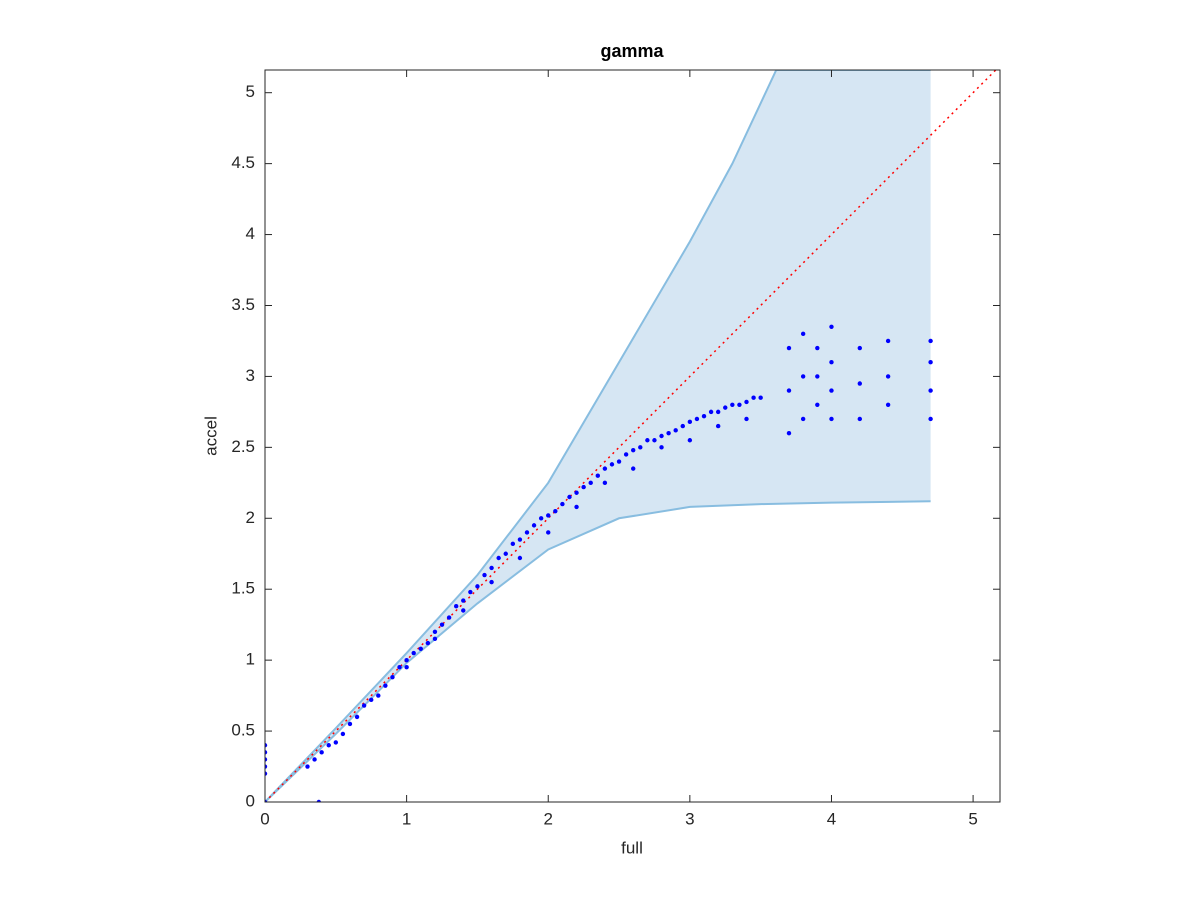  I want to click on y-axis-label: accel, so click(210, 436).